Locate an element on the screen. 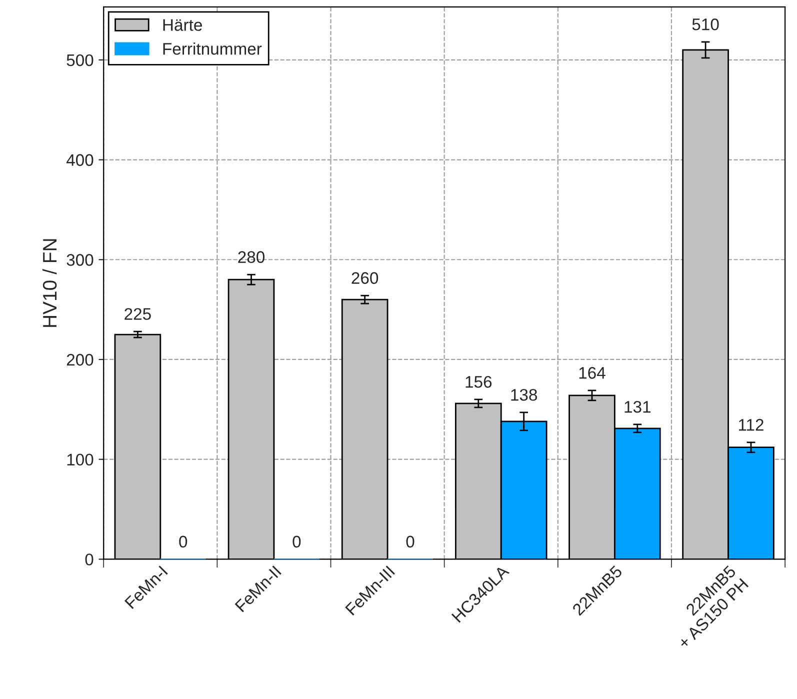 The image size is (797, 699). y-tick-label: 200 is located at coordinates (80, 360).